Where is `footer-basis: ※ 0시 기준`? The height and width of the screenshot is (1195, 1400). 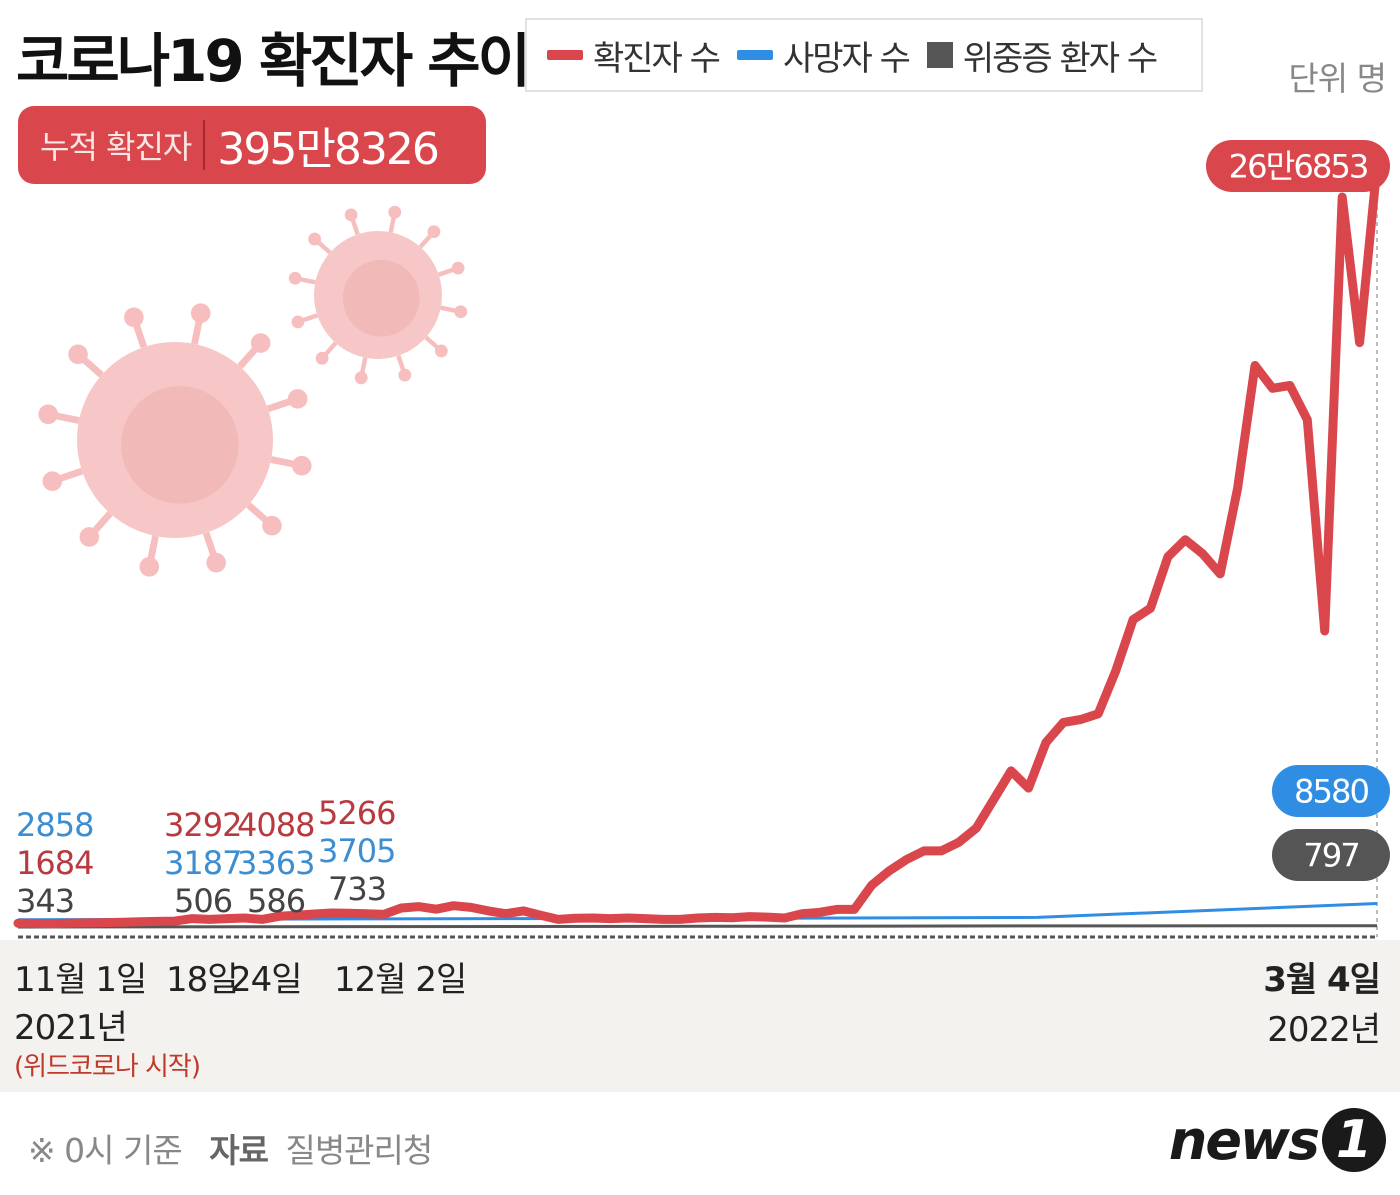
footer-basis: ※ 0시 기준 is located at coordinates (105, 1150).